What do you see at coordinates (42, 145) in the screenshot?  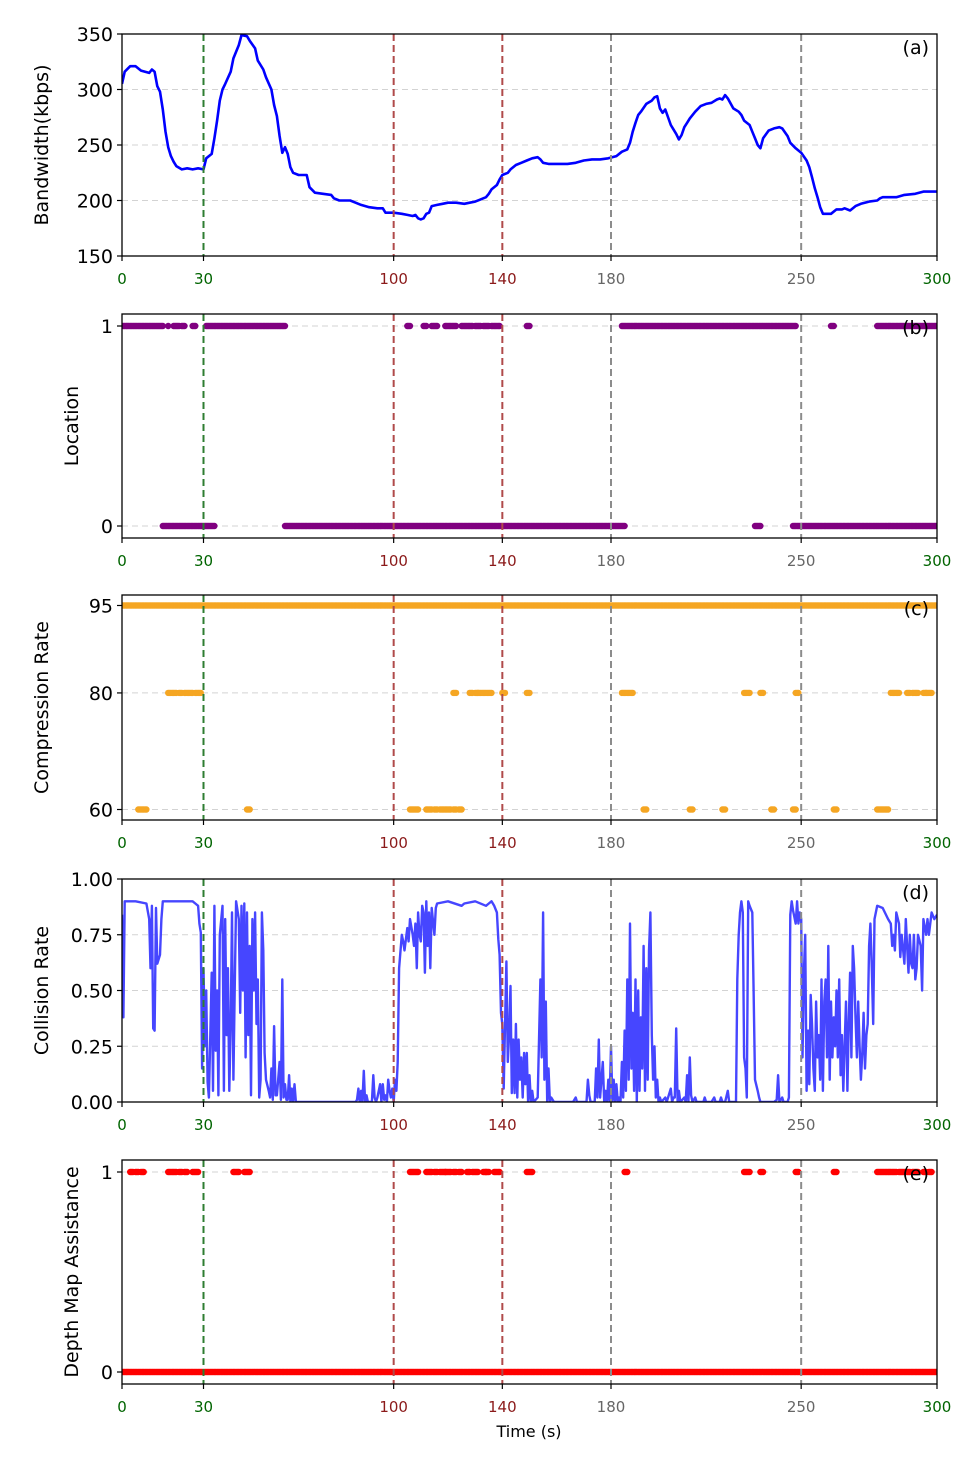 I see `y-axis-label: Bandwidth(kbps)` at bounding box center [42, 145].